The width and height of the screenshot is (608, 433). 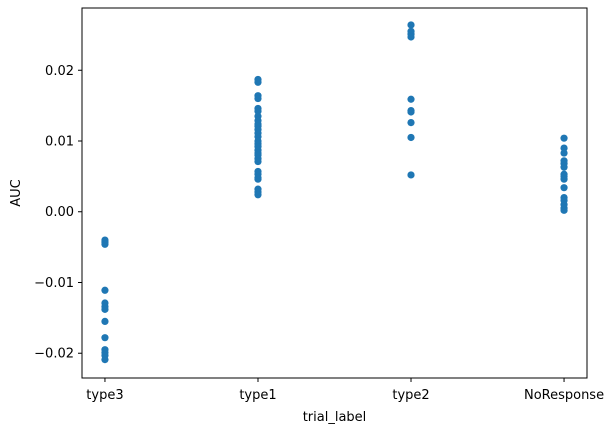 I want to click on y-axis-label: AUC, so click(x=16, y=193).